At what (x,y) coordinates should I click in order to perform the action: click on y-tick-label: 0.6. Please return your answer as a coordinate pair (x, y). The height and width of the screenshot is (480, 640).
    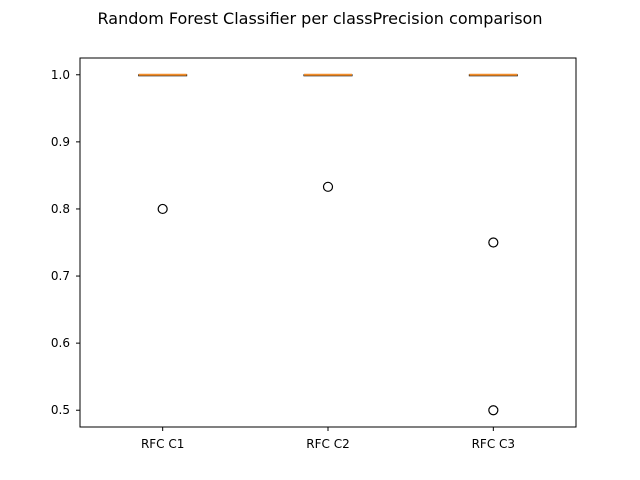
    Looking at the image, I should click on (60, 343).